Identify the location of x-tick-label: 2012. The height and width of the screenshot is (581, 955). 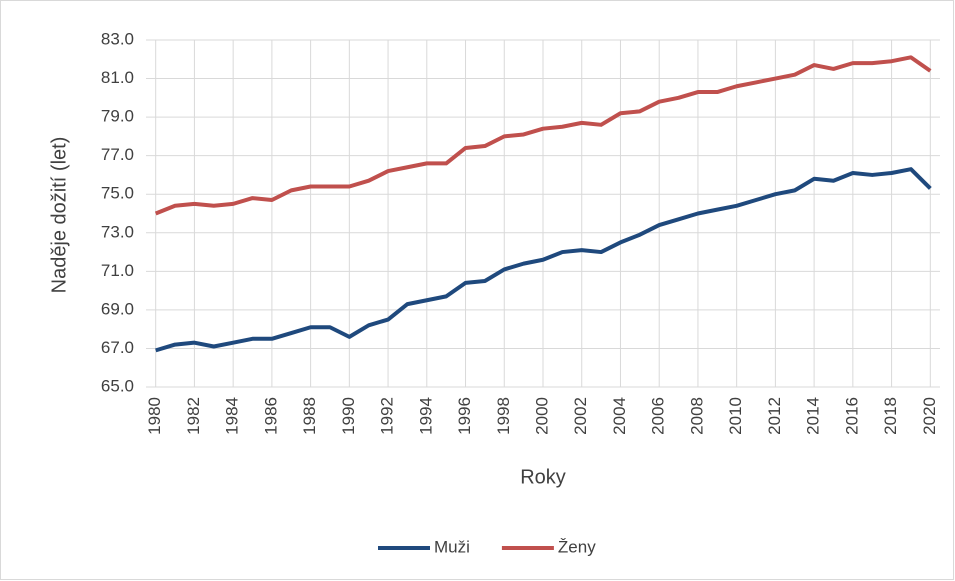
(774, 416).